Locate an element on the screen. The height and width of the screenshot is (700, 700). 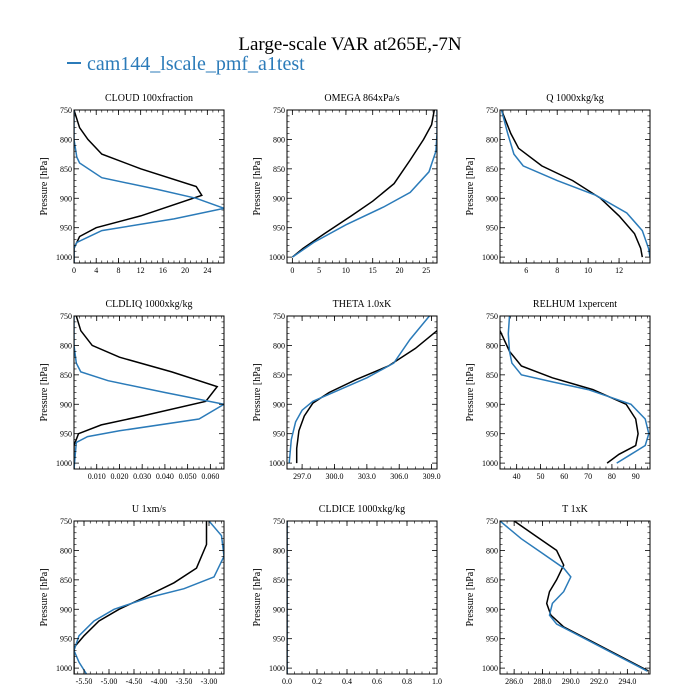
x-tick-label: 0.020 is located at coordinates (119, 476).